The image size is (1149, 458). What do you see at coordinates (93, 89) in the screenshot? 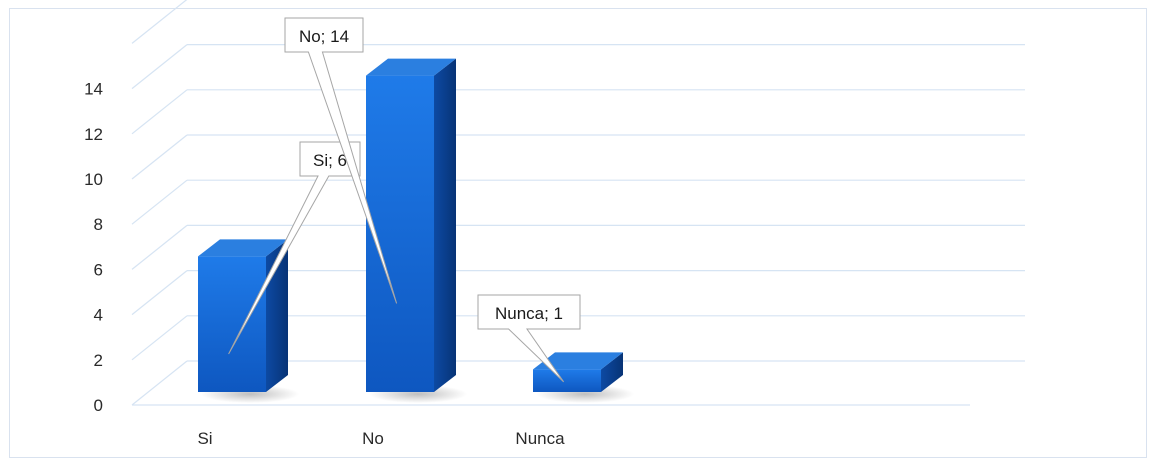
I see `y-tick-label: 14` at bounding box center [93, 89].